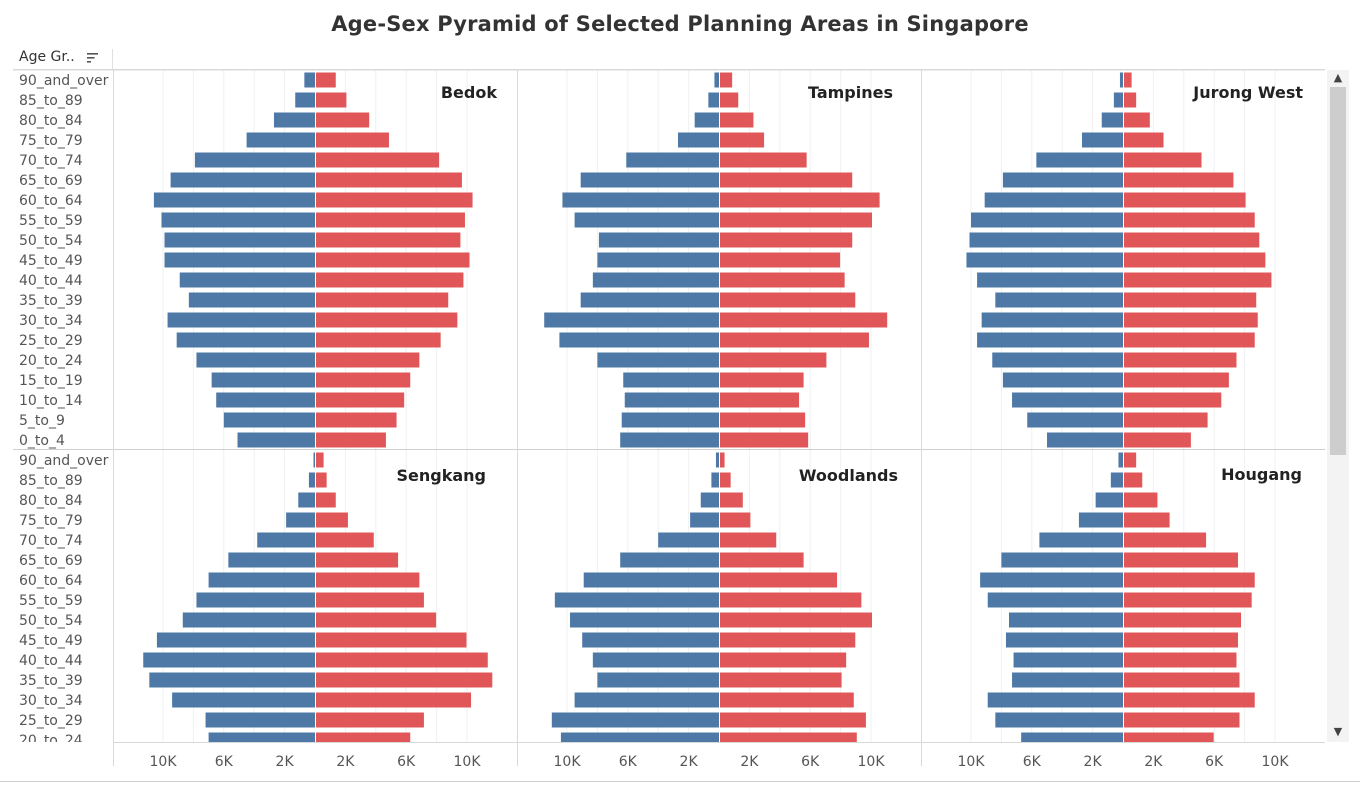 The width and height of the screenshot is (1360, 785). Describe the element at coordinates (51, 161) in the screenshot. I see `age-group-label: 70_to_74` at that location.